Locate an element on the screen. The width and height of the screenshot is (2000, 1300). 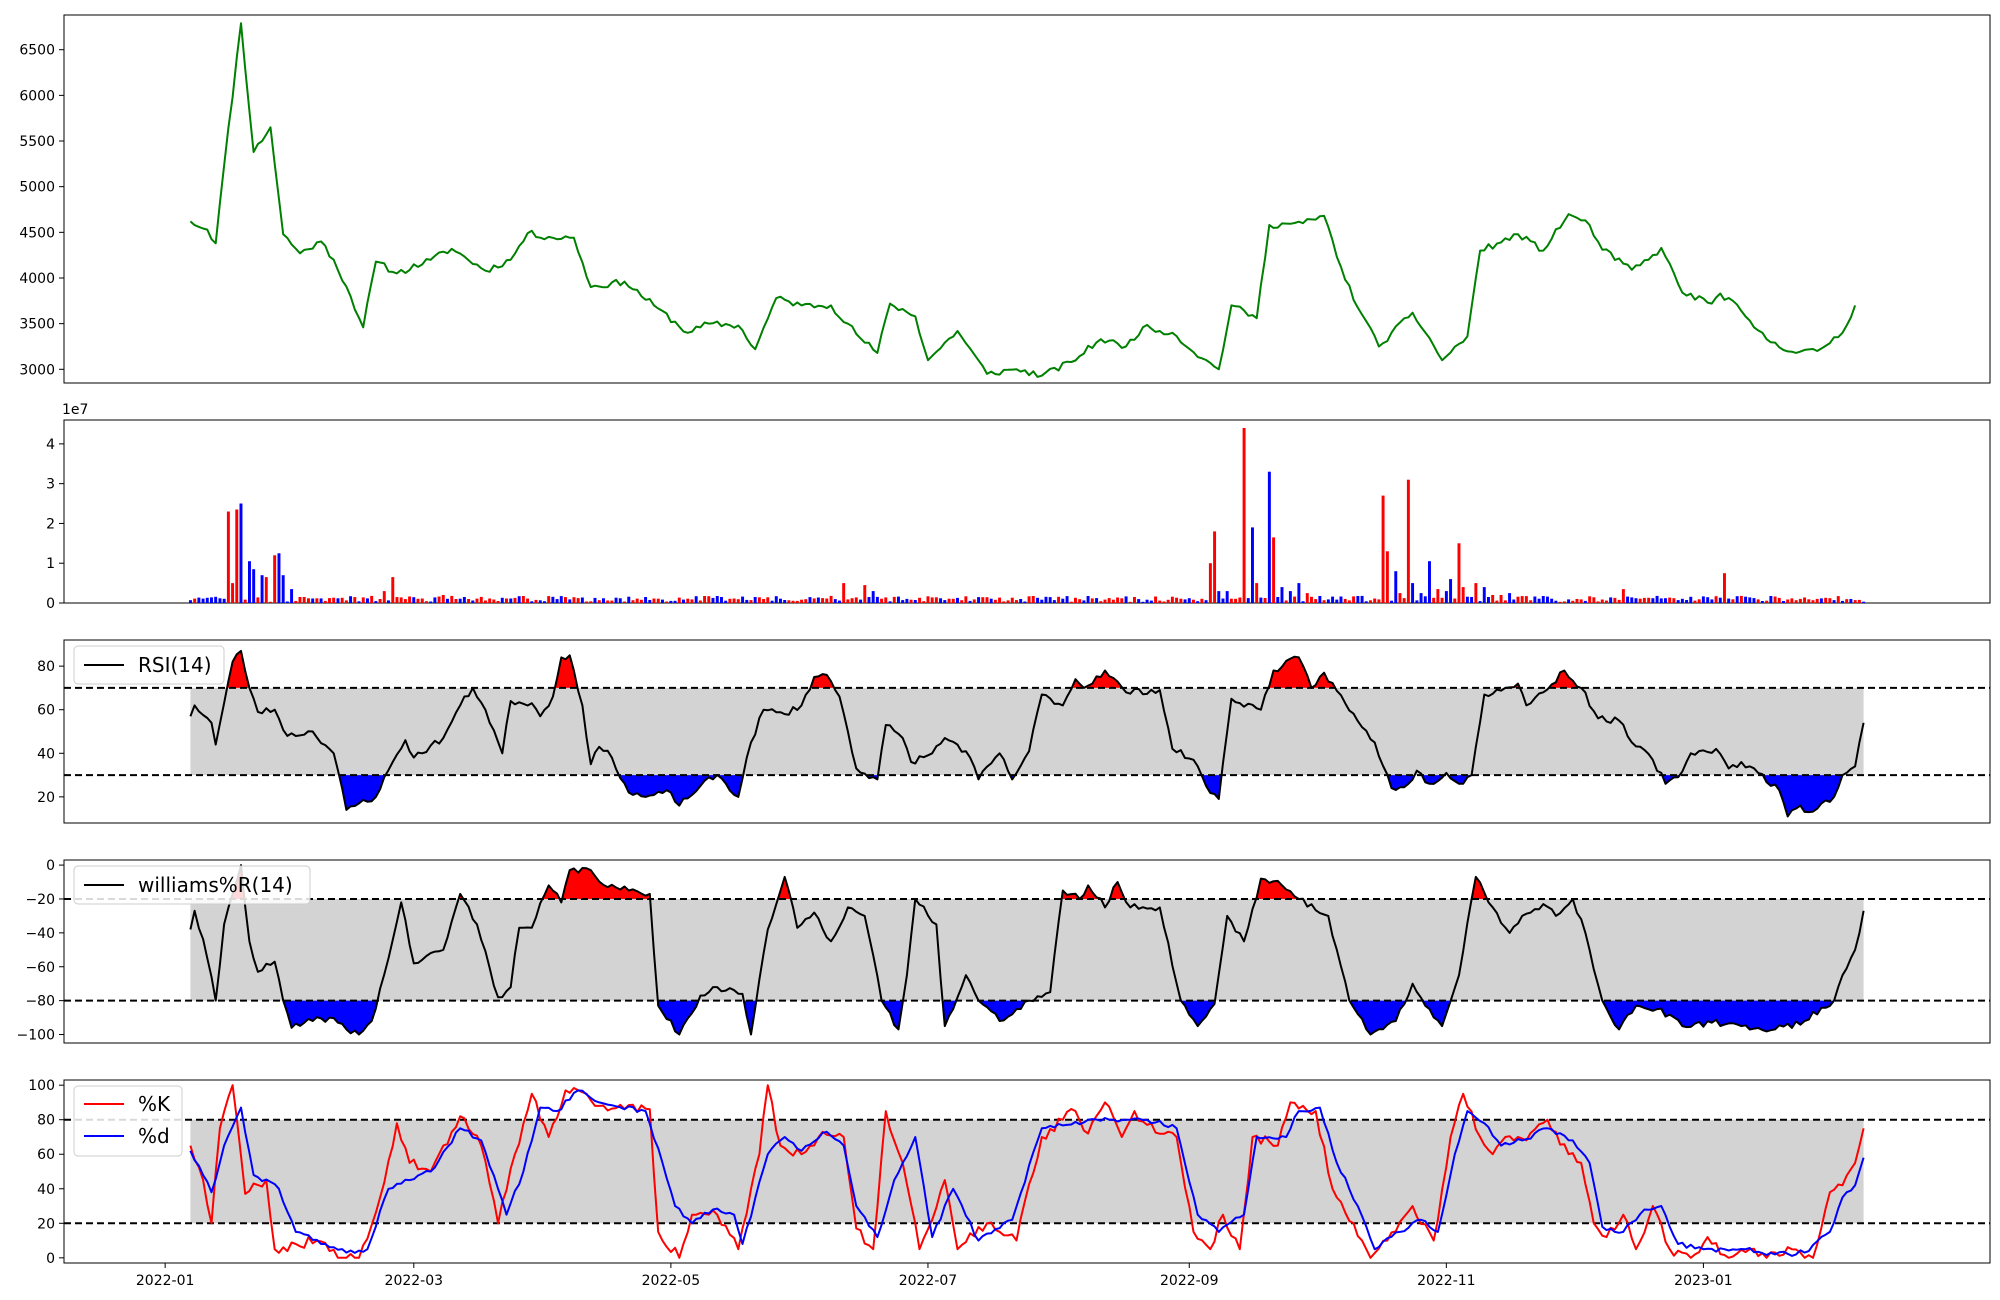
price-ytick-label: 4000 is located at coordinates (37, 279).